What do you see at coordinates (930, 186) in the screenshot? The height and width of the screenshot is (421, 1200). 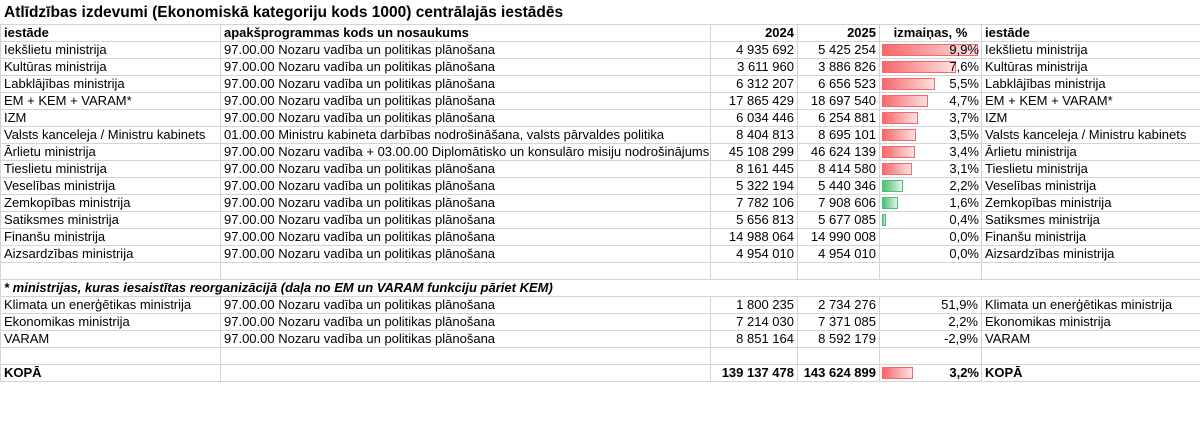 I see `change-cell: 2,2%` at bounding box center [930, 186].